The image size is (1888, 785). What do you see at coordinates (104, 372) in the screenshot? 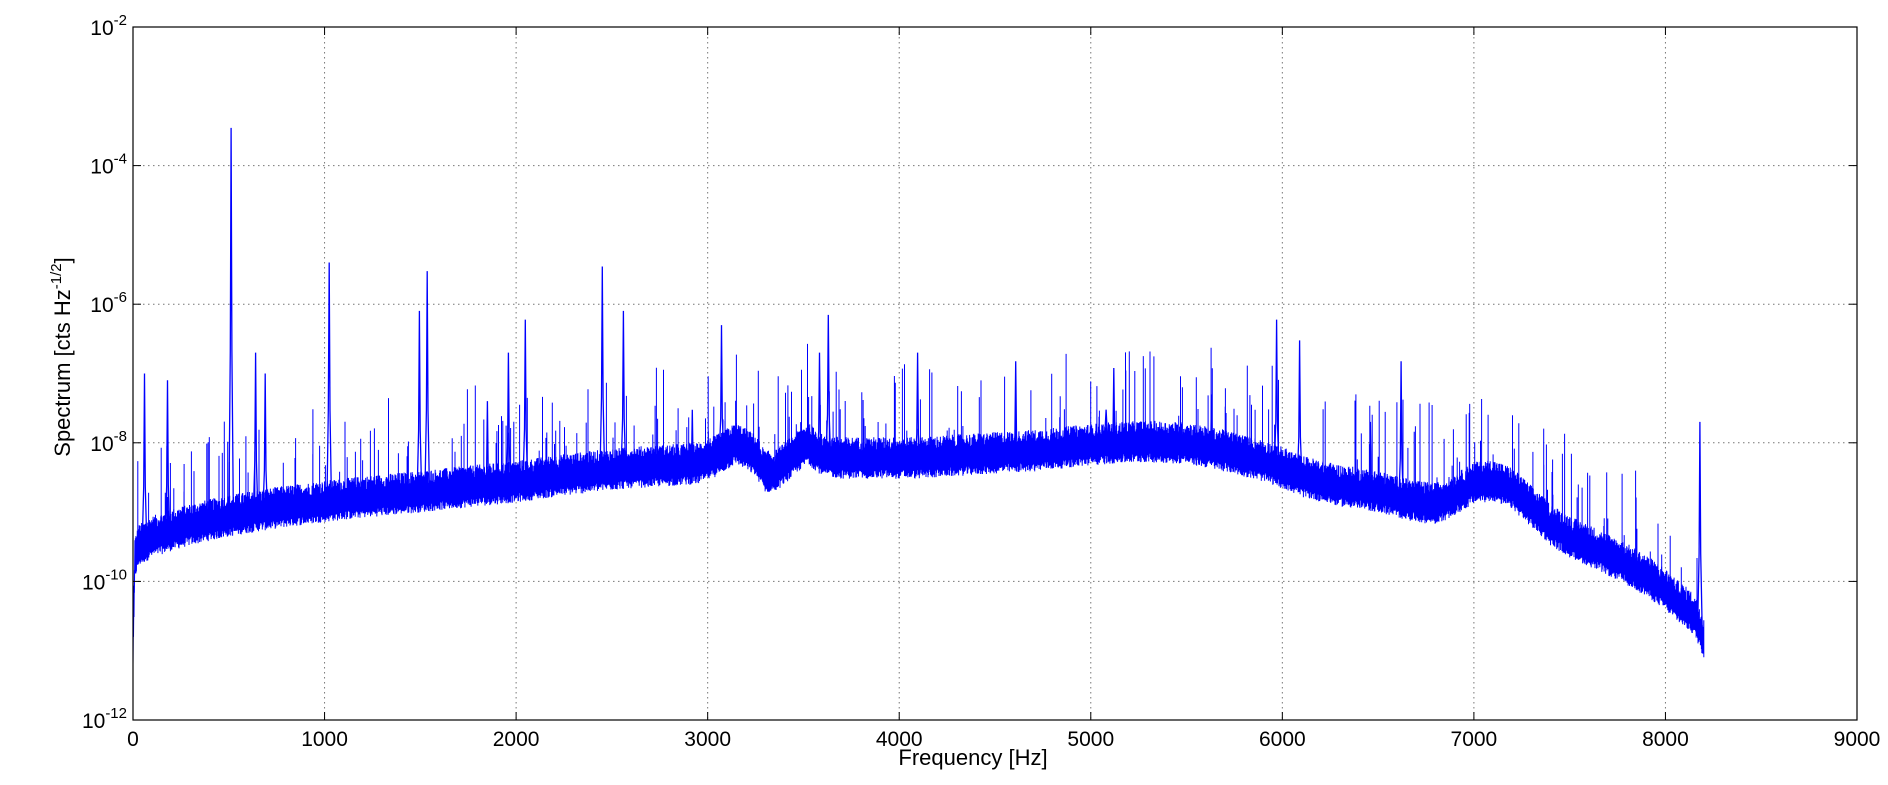
I see `y-tick-labels: 10⁻¹² 10⁻¹⁰ 10⁻⁸ 10⁻⁶ 10⁻⁴ 10⁻²` at bounding box center [104, 372].